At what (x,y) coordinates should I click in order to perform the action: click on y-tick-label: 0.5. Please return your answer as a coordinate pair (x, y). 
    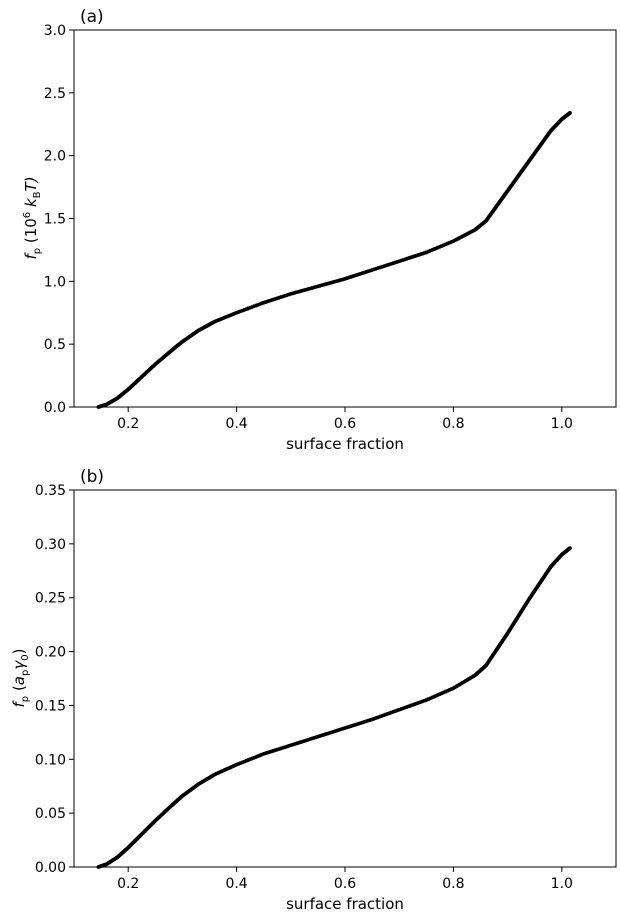
    Looking at the image, I should click on (55, 345).